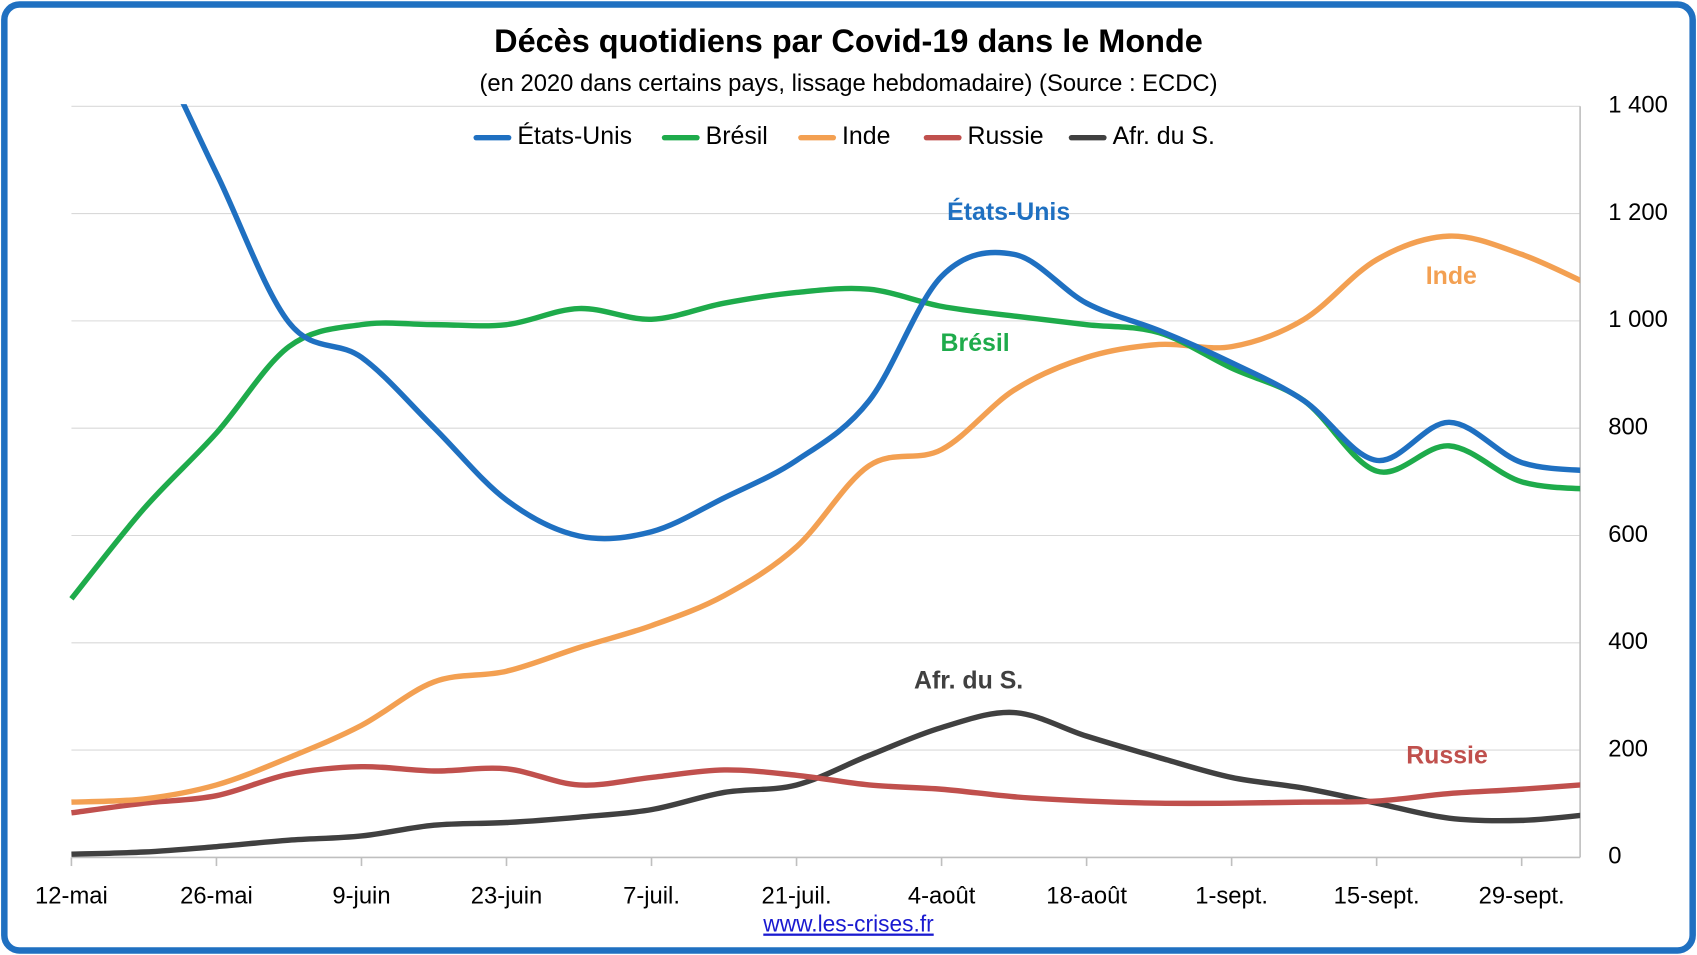 The height and width of the screenshot is (955, 1697). Describe the element at coordinates (1628, 641) in the screenshot. I see `y-tick-label: 400` at that location.